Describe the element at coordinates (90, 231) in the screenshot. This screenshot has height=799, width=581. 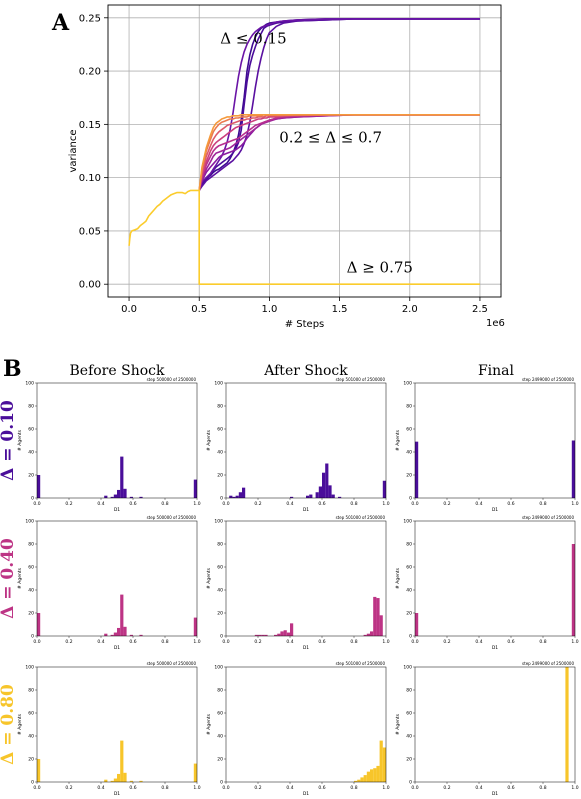
I see `y-tick-label: 0.05` at that location.